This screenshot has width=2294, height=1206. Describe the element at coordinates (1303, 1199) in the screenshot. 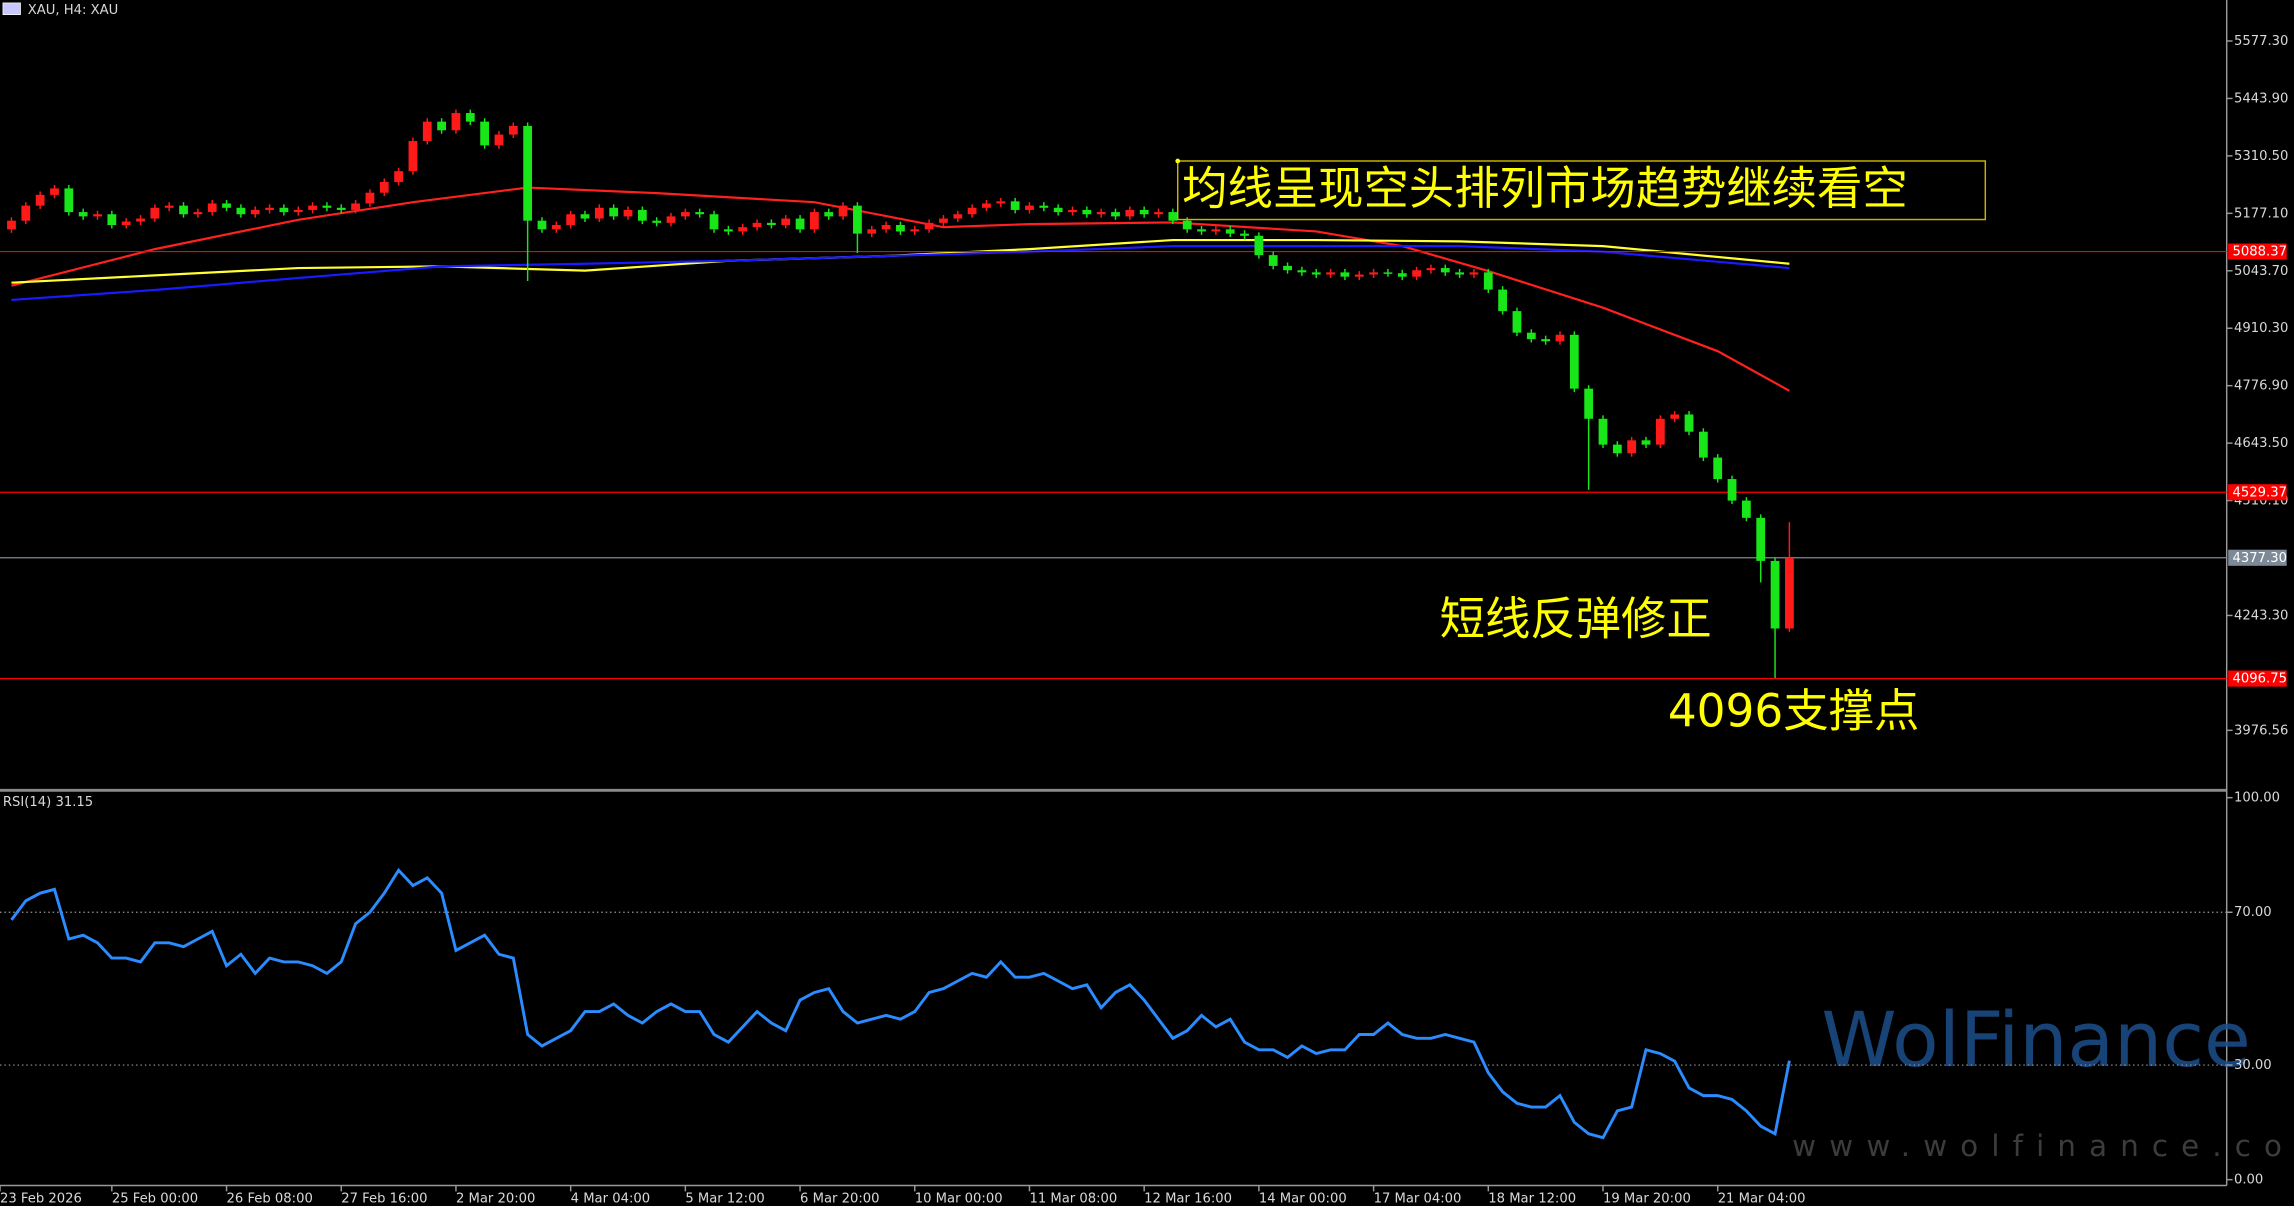

I see `x-tick-label: 14 Mar 00:00` at that location.